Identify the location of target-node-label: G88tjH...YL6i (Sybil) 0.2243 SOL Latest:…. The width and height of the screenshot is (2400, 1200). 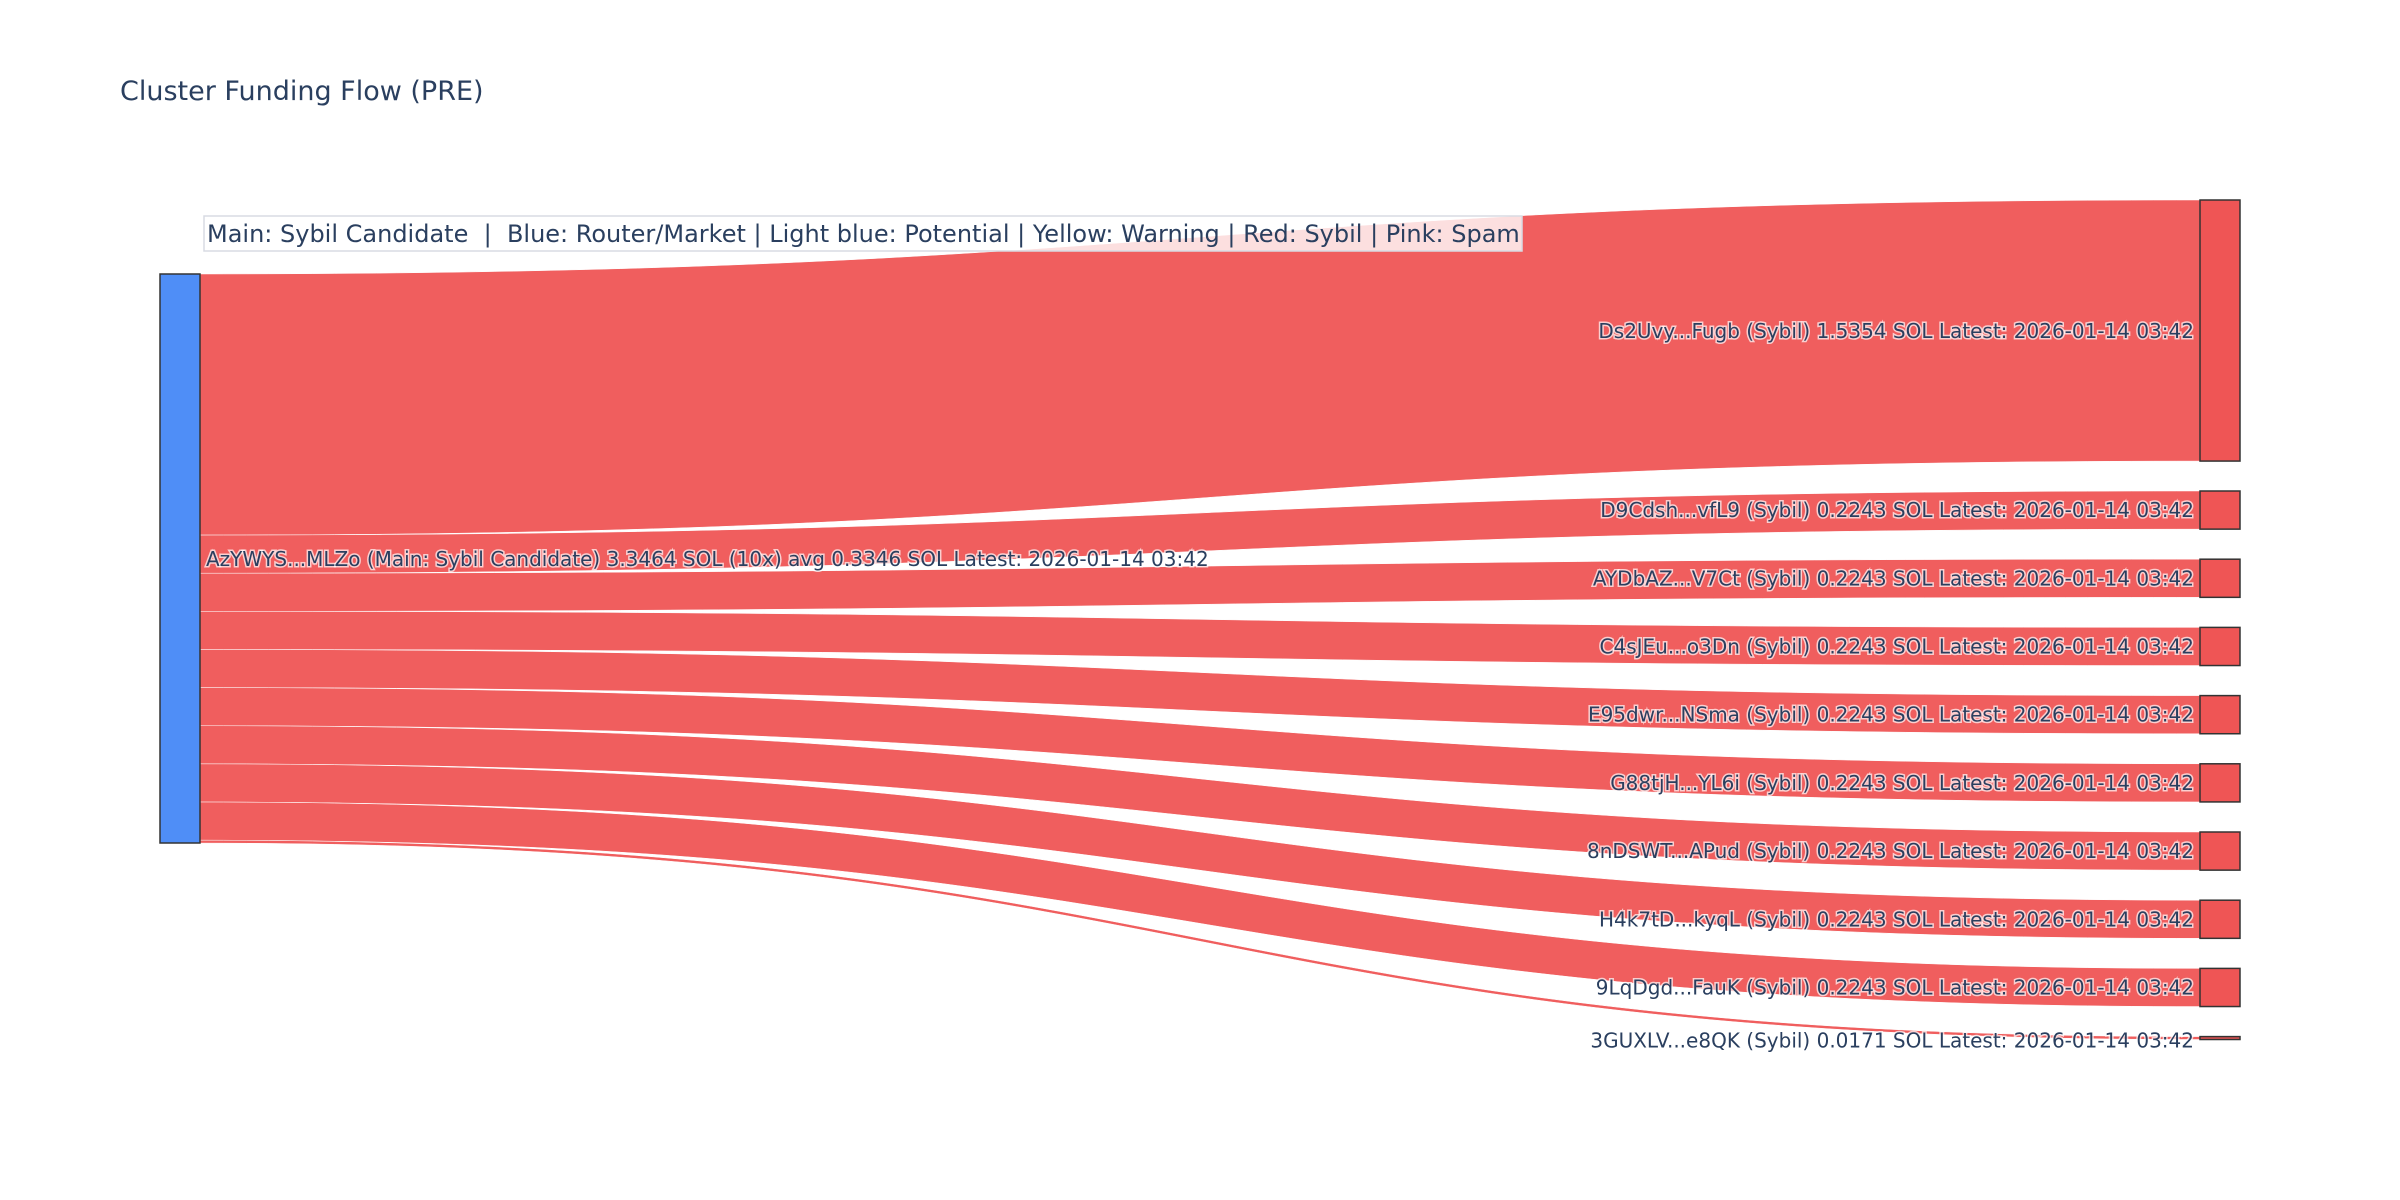
(1902, 783).